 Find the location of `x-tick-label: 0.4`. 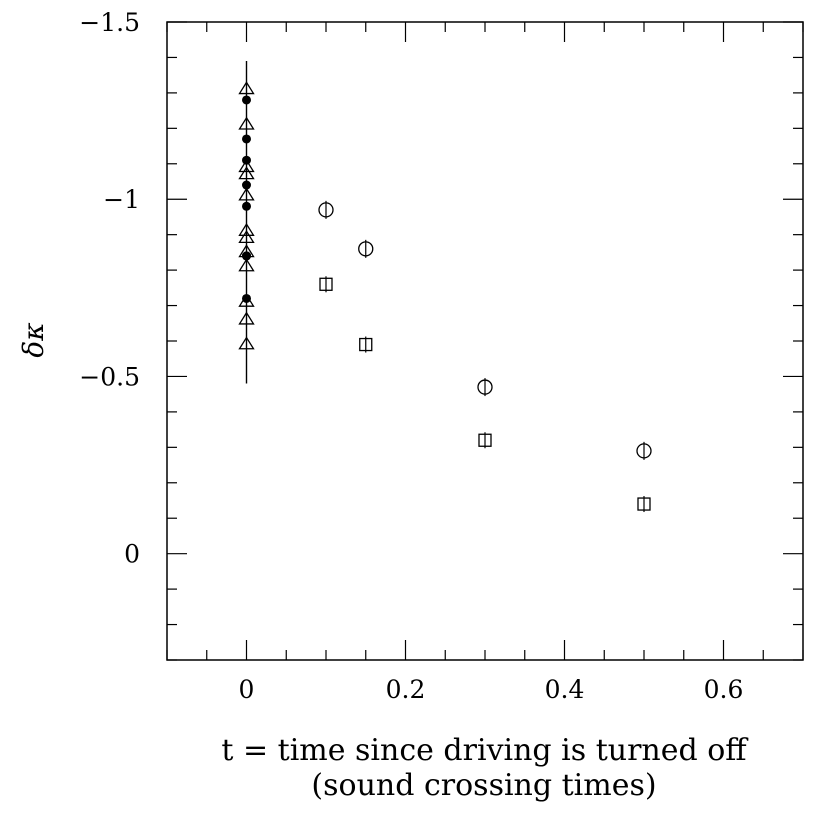

x-tick-label: 0.4 is located at coordinates (565, 689).